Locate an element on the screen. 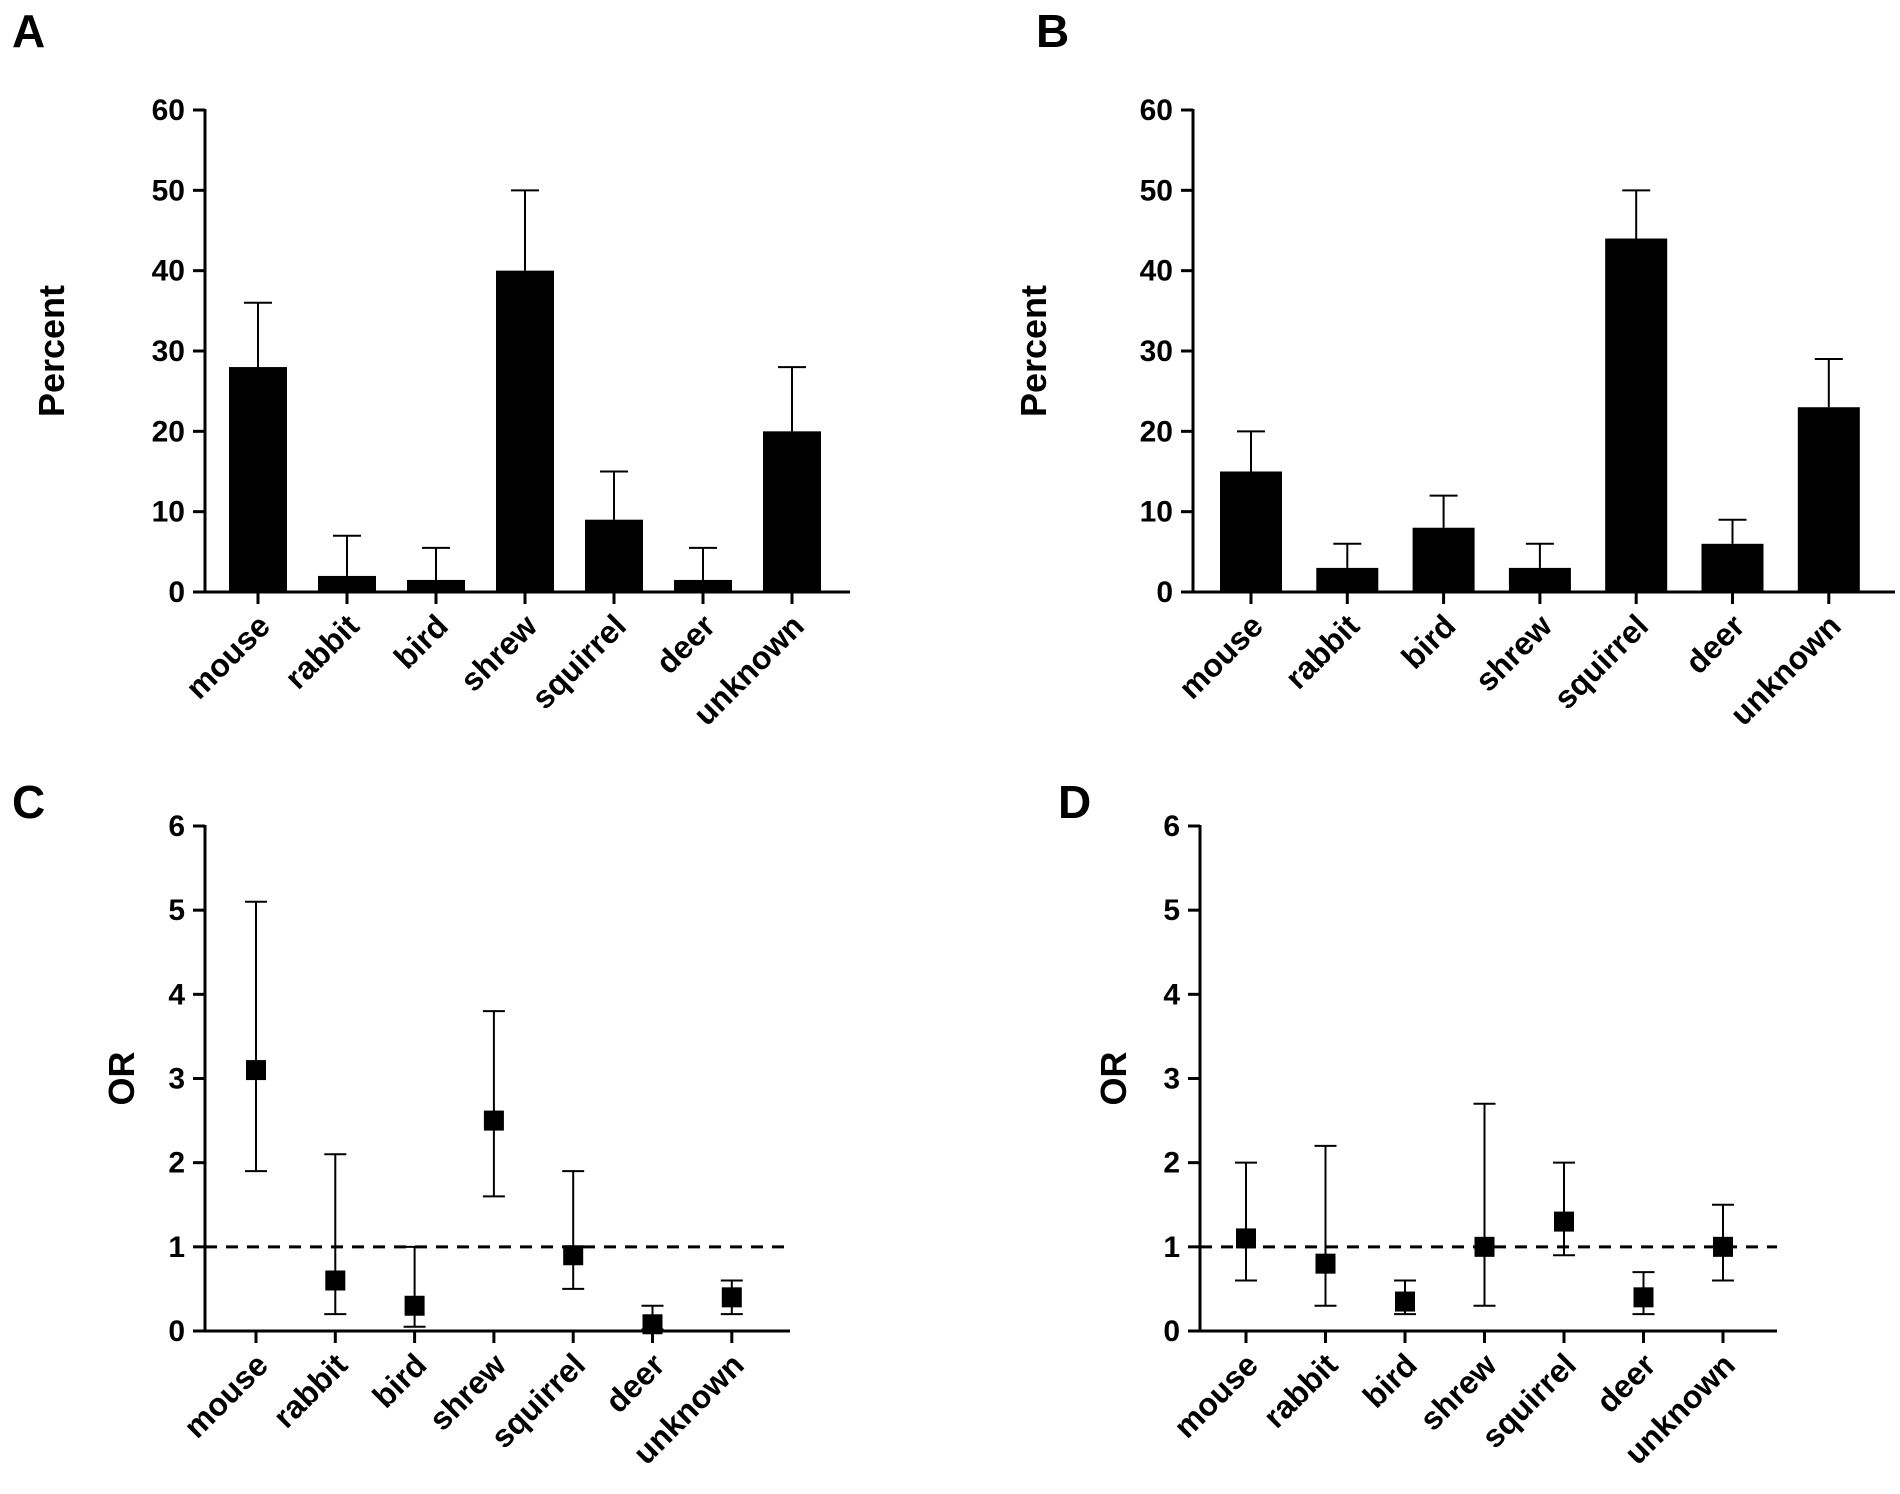 The width and height of the screenshot is (1900, 1494). panel-b-y-tick-label: 40 is located at coordinates (1156, 271).